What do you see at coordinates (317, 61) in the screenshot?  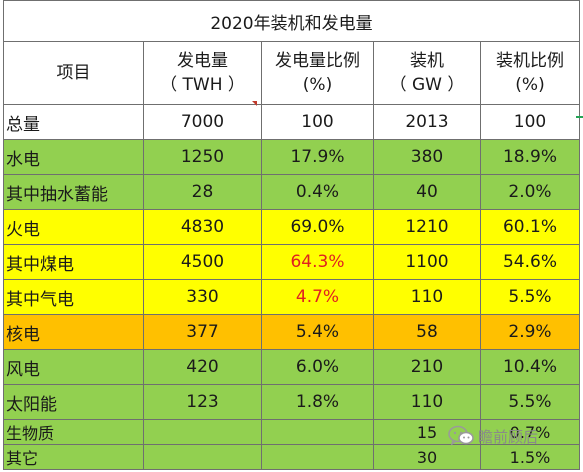 I see `header-generation-ratio-name: 发电量比例` at bounding box center [317, 61].